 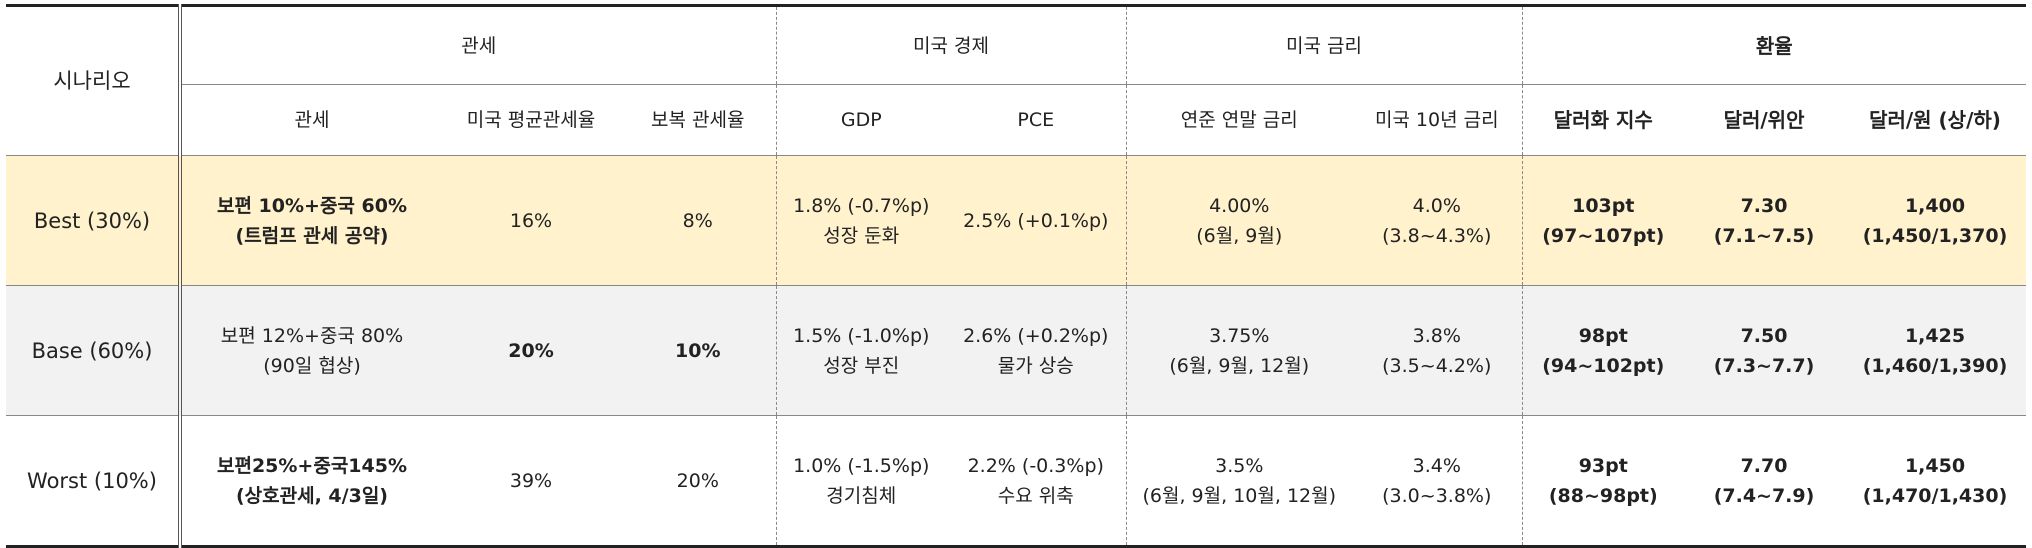 What do you see at coordinates (1437, 495) in the screenshot?
I see `us10y-range: (3.0~3.8%)` at bounding box center [1437, 495].